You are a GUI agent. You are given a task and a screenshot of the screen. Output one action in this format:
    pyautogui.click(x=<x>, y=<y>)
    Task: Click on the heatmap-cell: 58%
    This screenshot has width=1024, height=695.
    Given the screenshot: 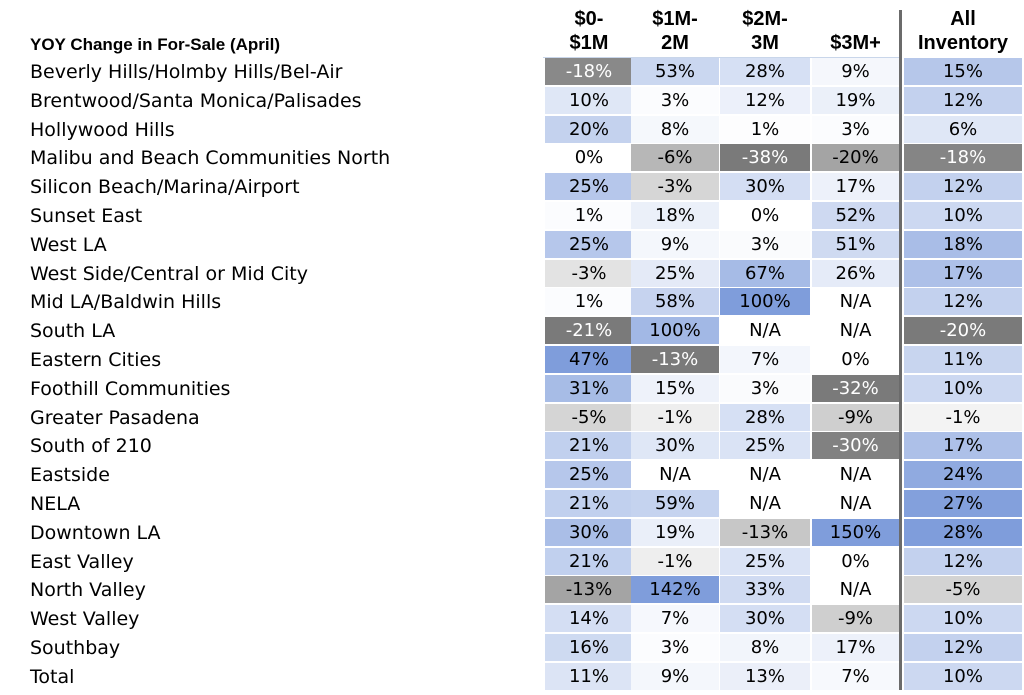 What is the action you would take?
    pyautogui.click(x=675, y=302)
    